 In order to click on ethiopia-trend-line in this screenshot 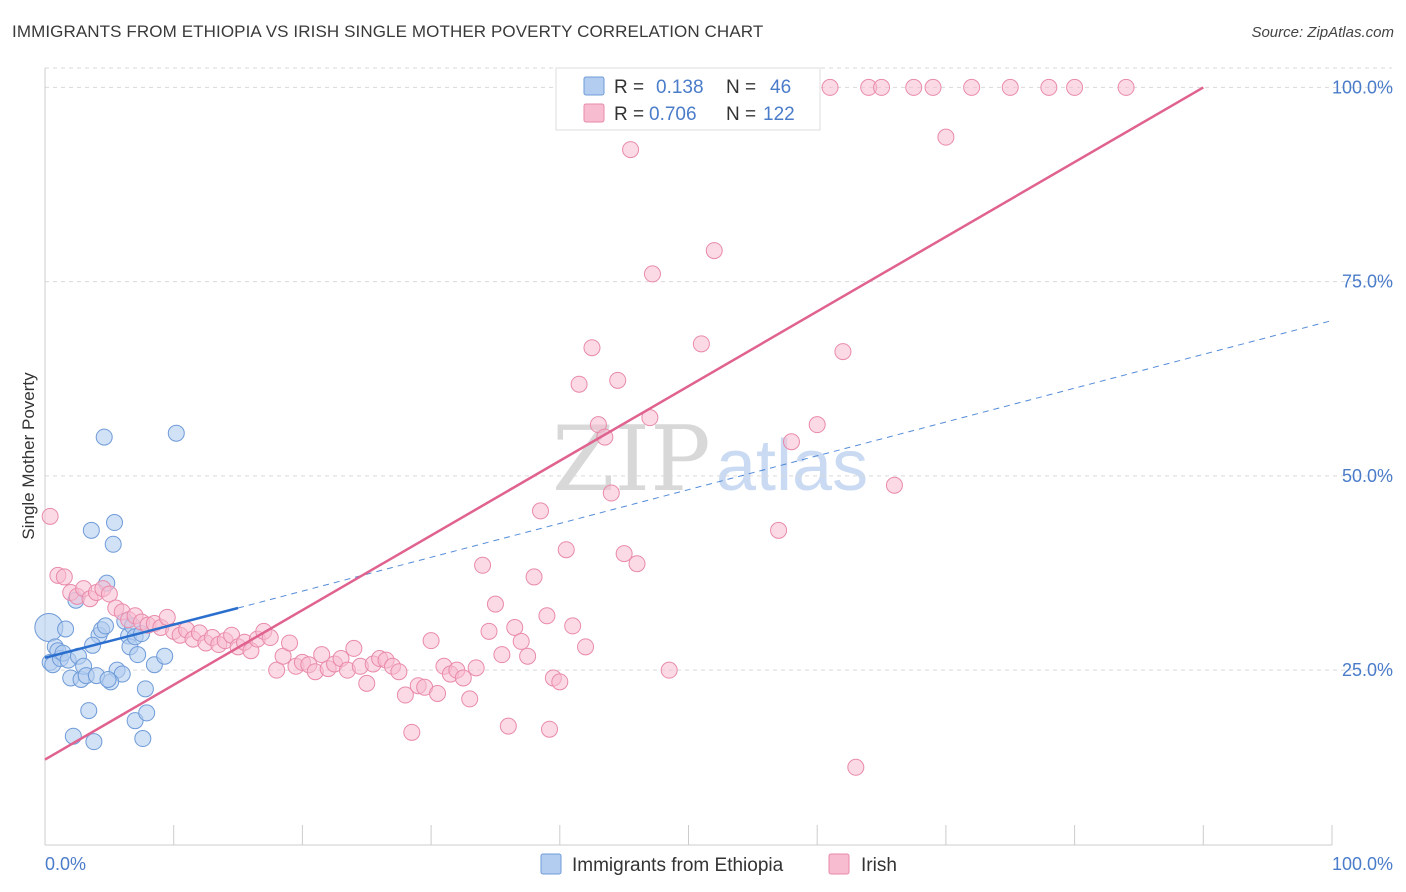, I will do `click(141, 632)`.